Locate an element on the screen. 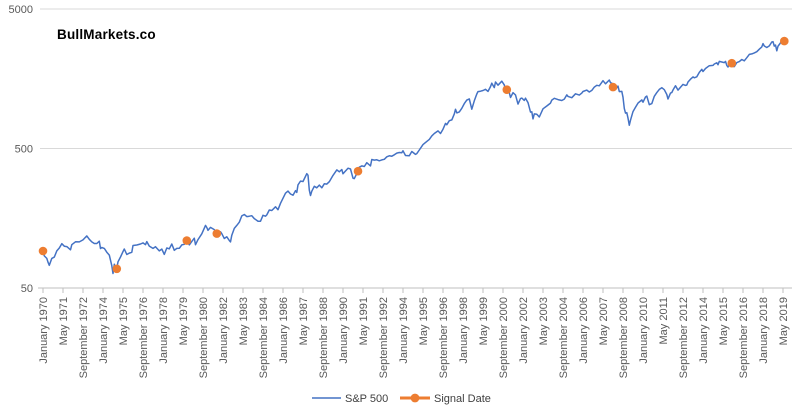 This screenshot has width=800, height=418. y-axis-label: 50 is located at coordinates (27, 289).